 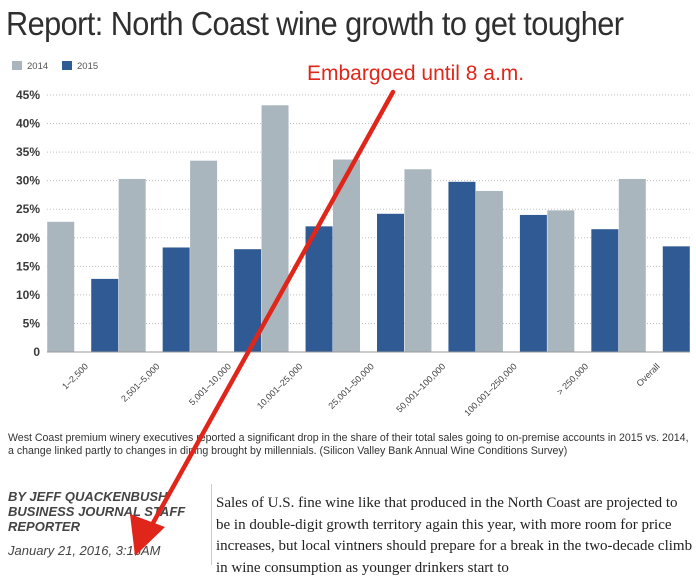 I want to click on x-tick-label: 50,001–100,000, so click(x=420, y=387).